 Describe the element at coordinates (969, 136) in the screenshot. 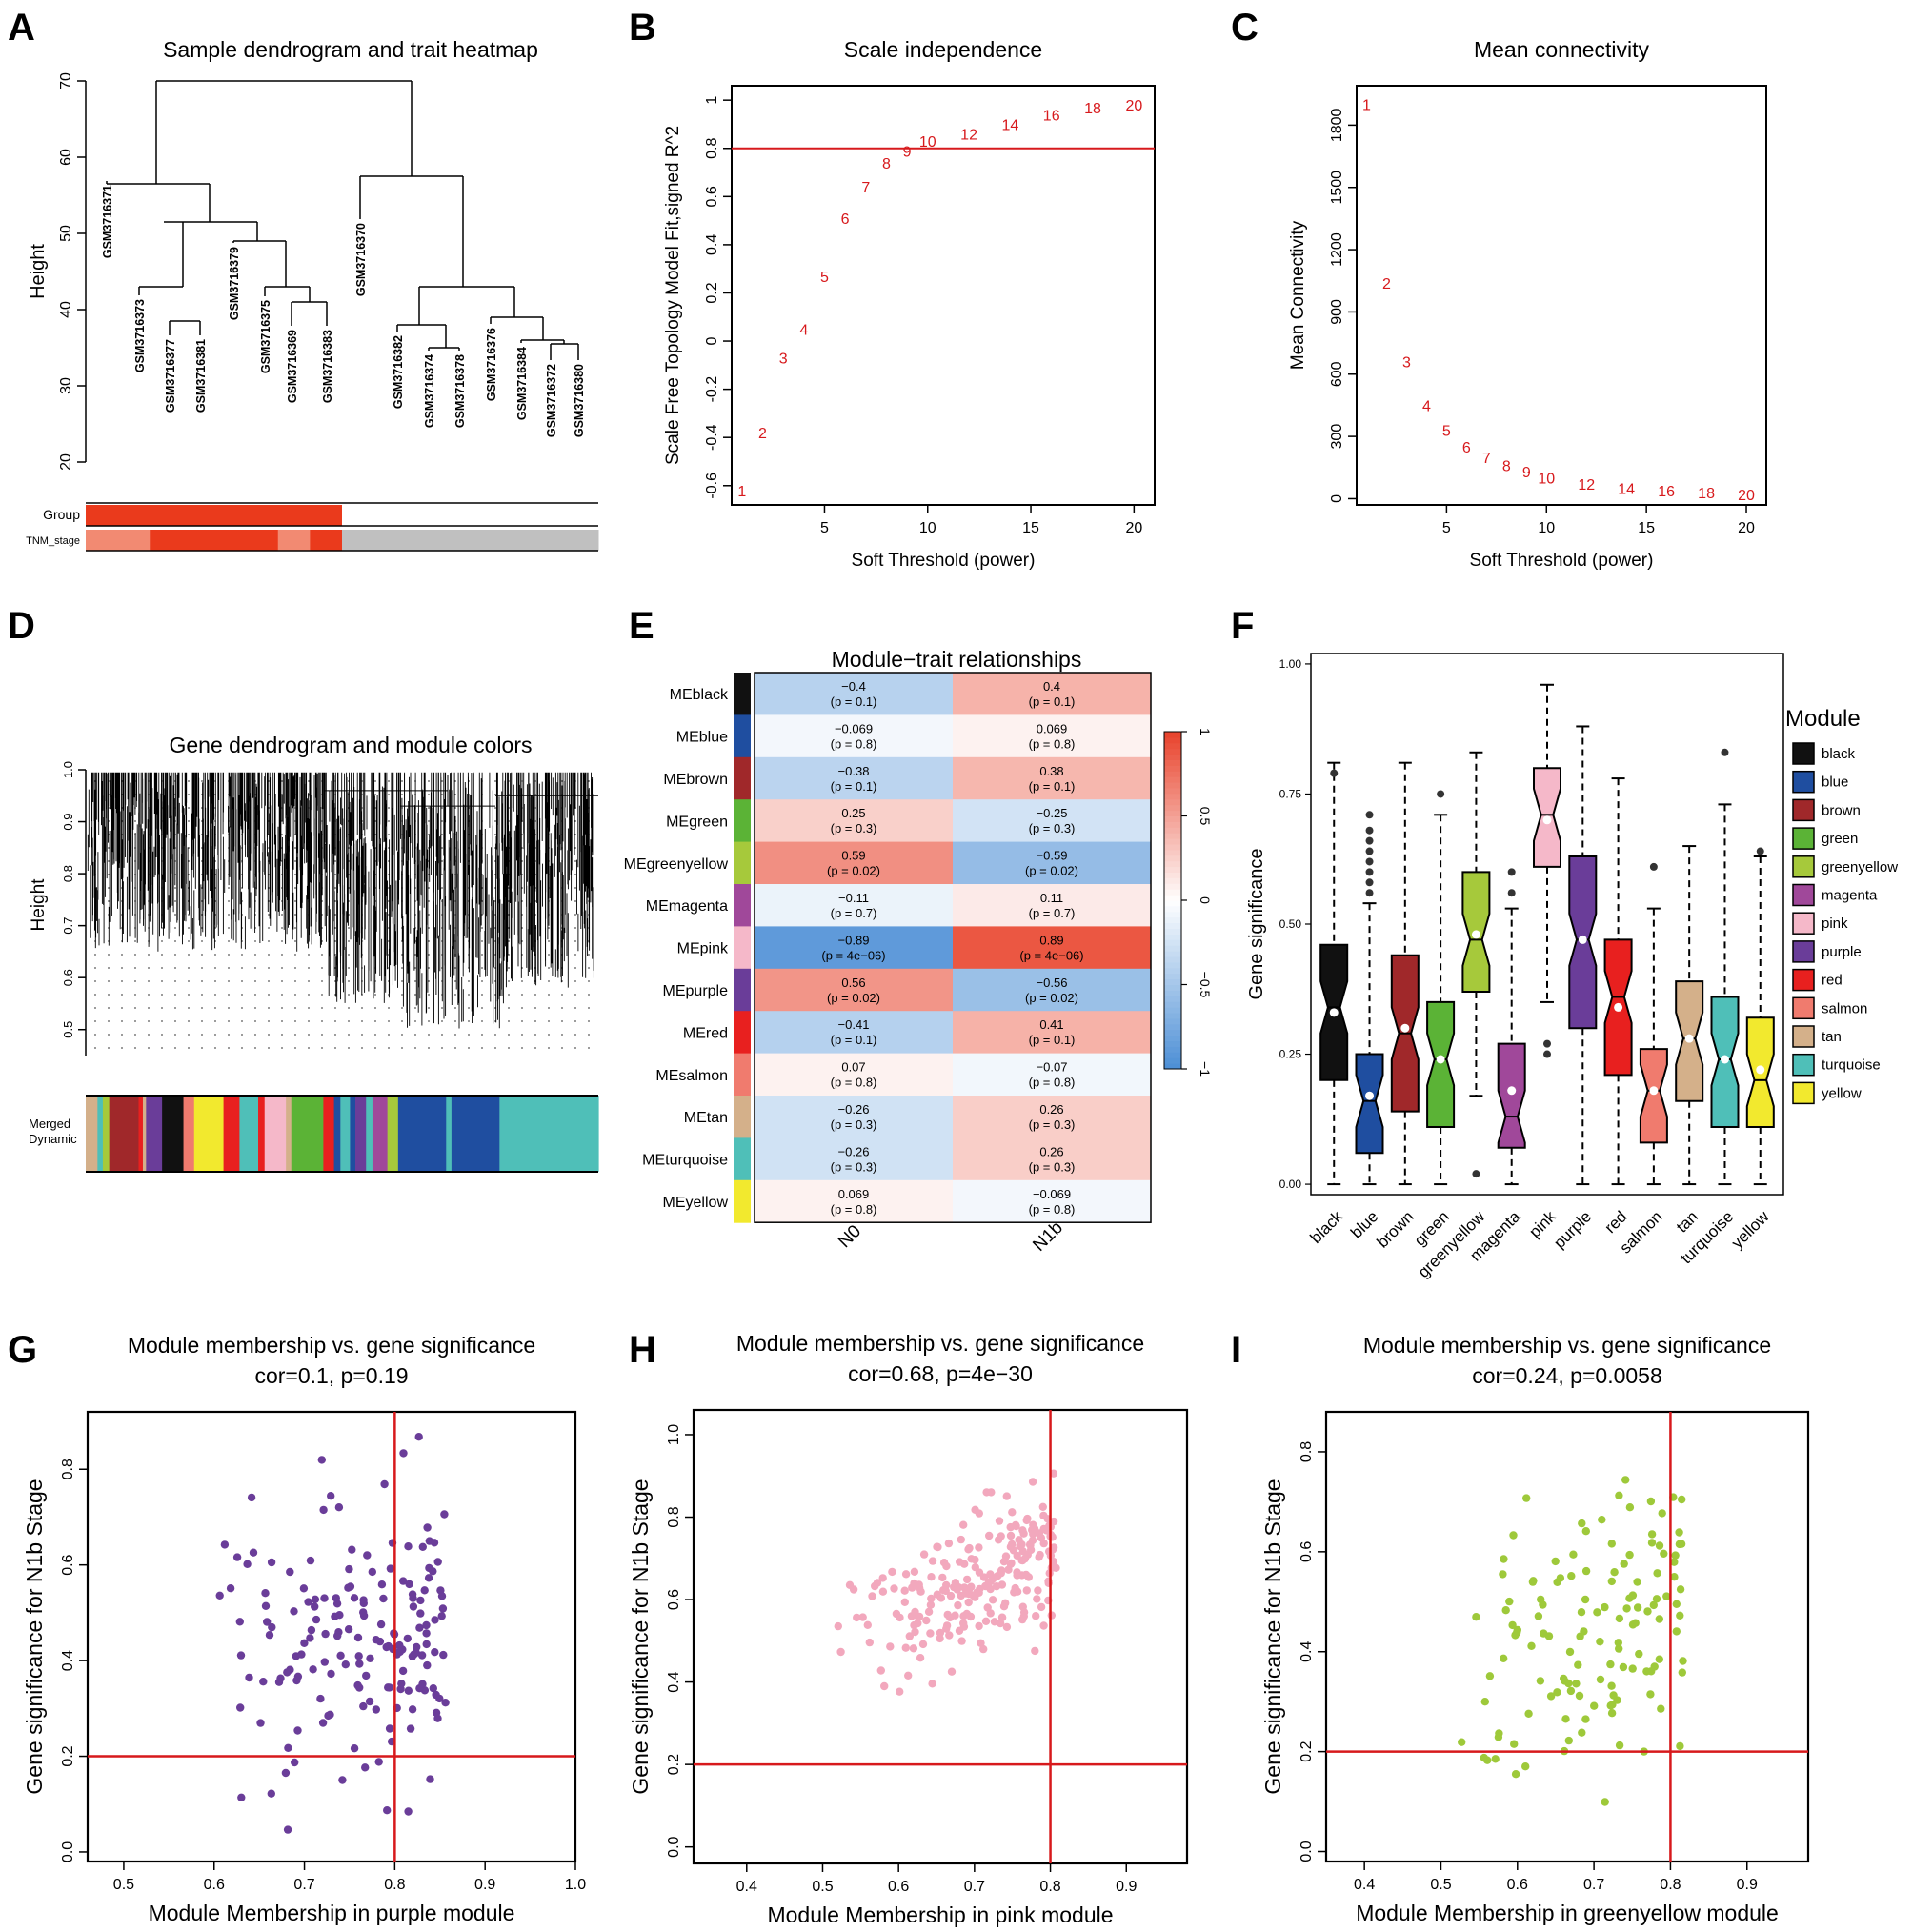

I see `data-label: 12` at that location.